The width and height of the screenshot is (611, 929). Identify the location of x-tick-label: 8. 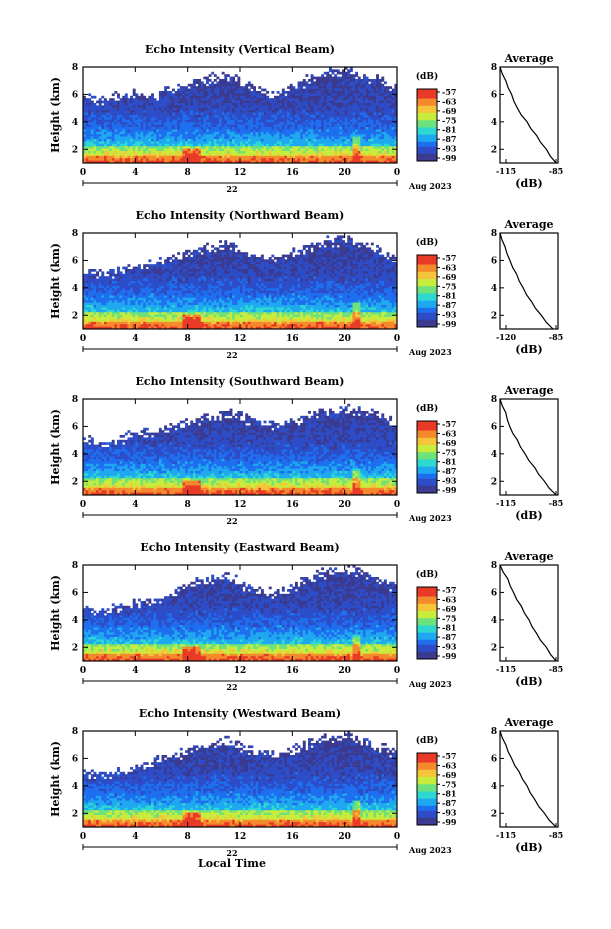
(188, 173).